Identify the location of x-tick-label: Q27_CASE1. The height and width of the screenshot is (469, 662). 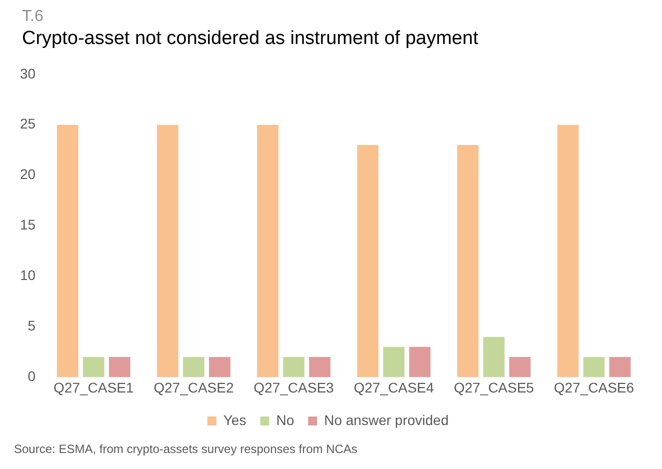
(94, 387).